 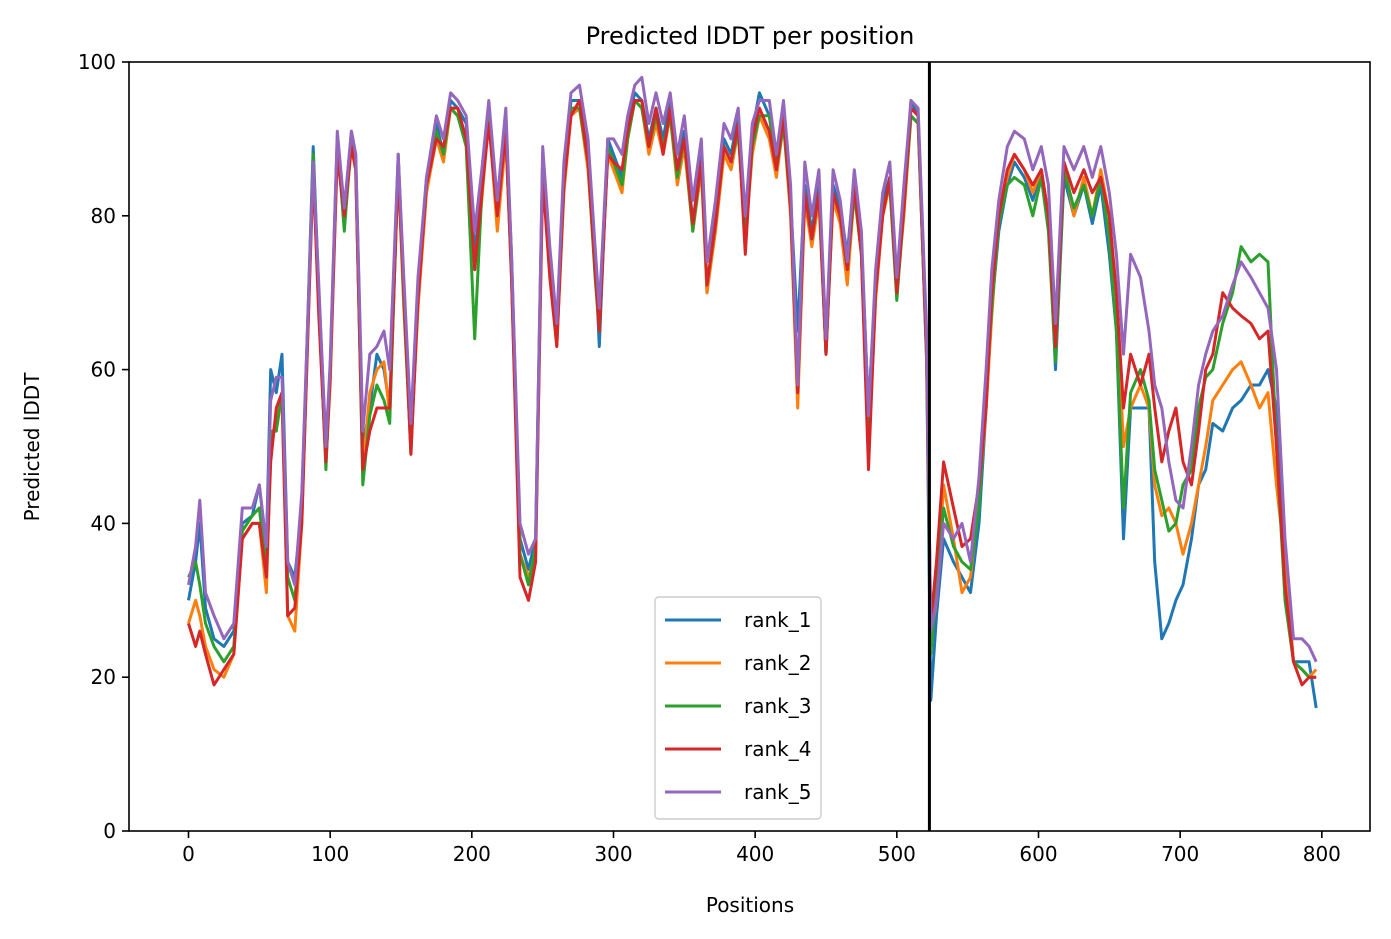 I want to click on x-axis-label: Positions, so click(x=750, y=905).